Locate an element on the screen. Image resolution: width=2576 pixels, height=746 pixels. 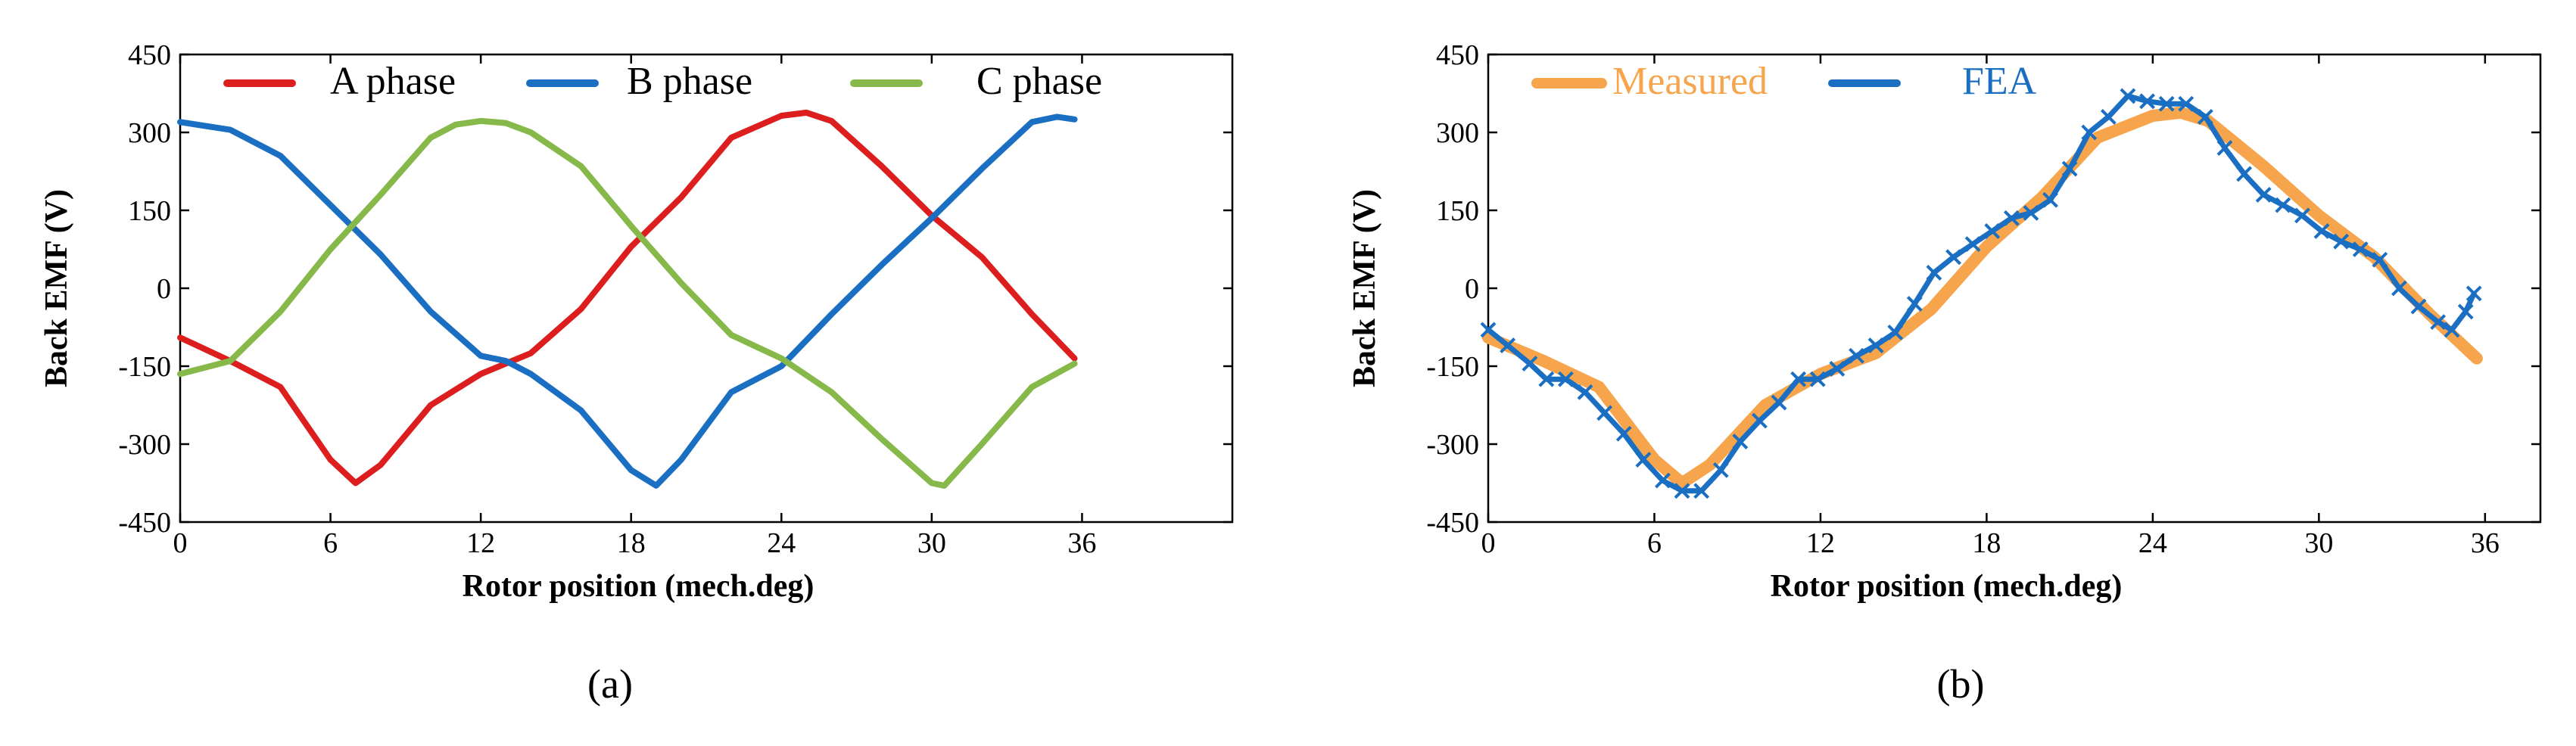
y-tick-label-b: 150 is located at coordinates (1457, 211).